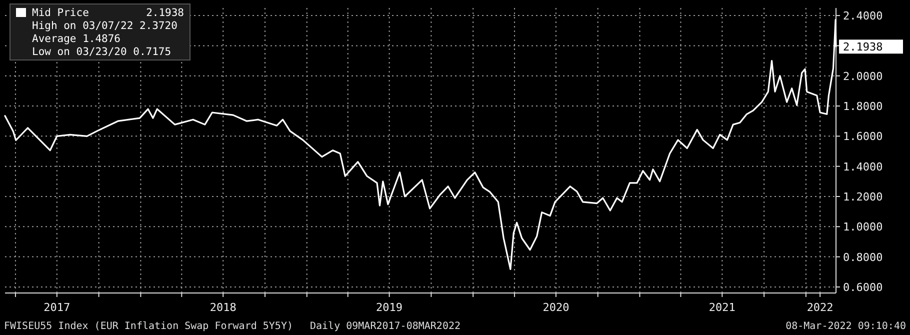 This screenshot has height=335, width=910. What do you see at coordinates (820, 307) in the screenshot?
I see `x-tick-label: 2022` at bounding box center [820, 307].